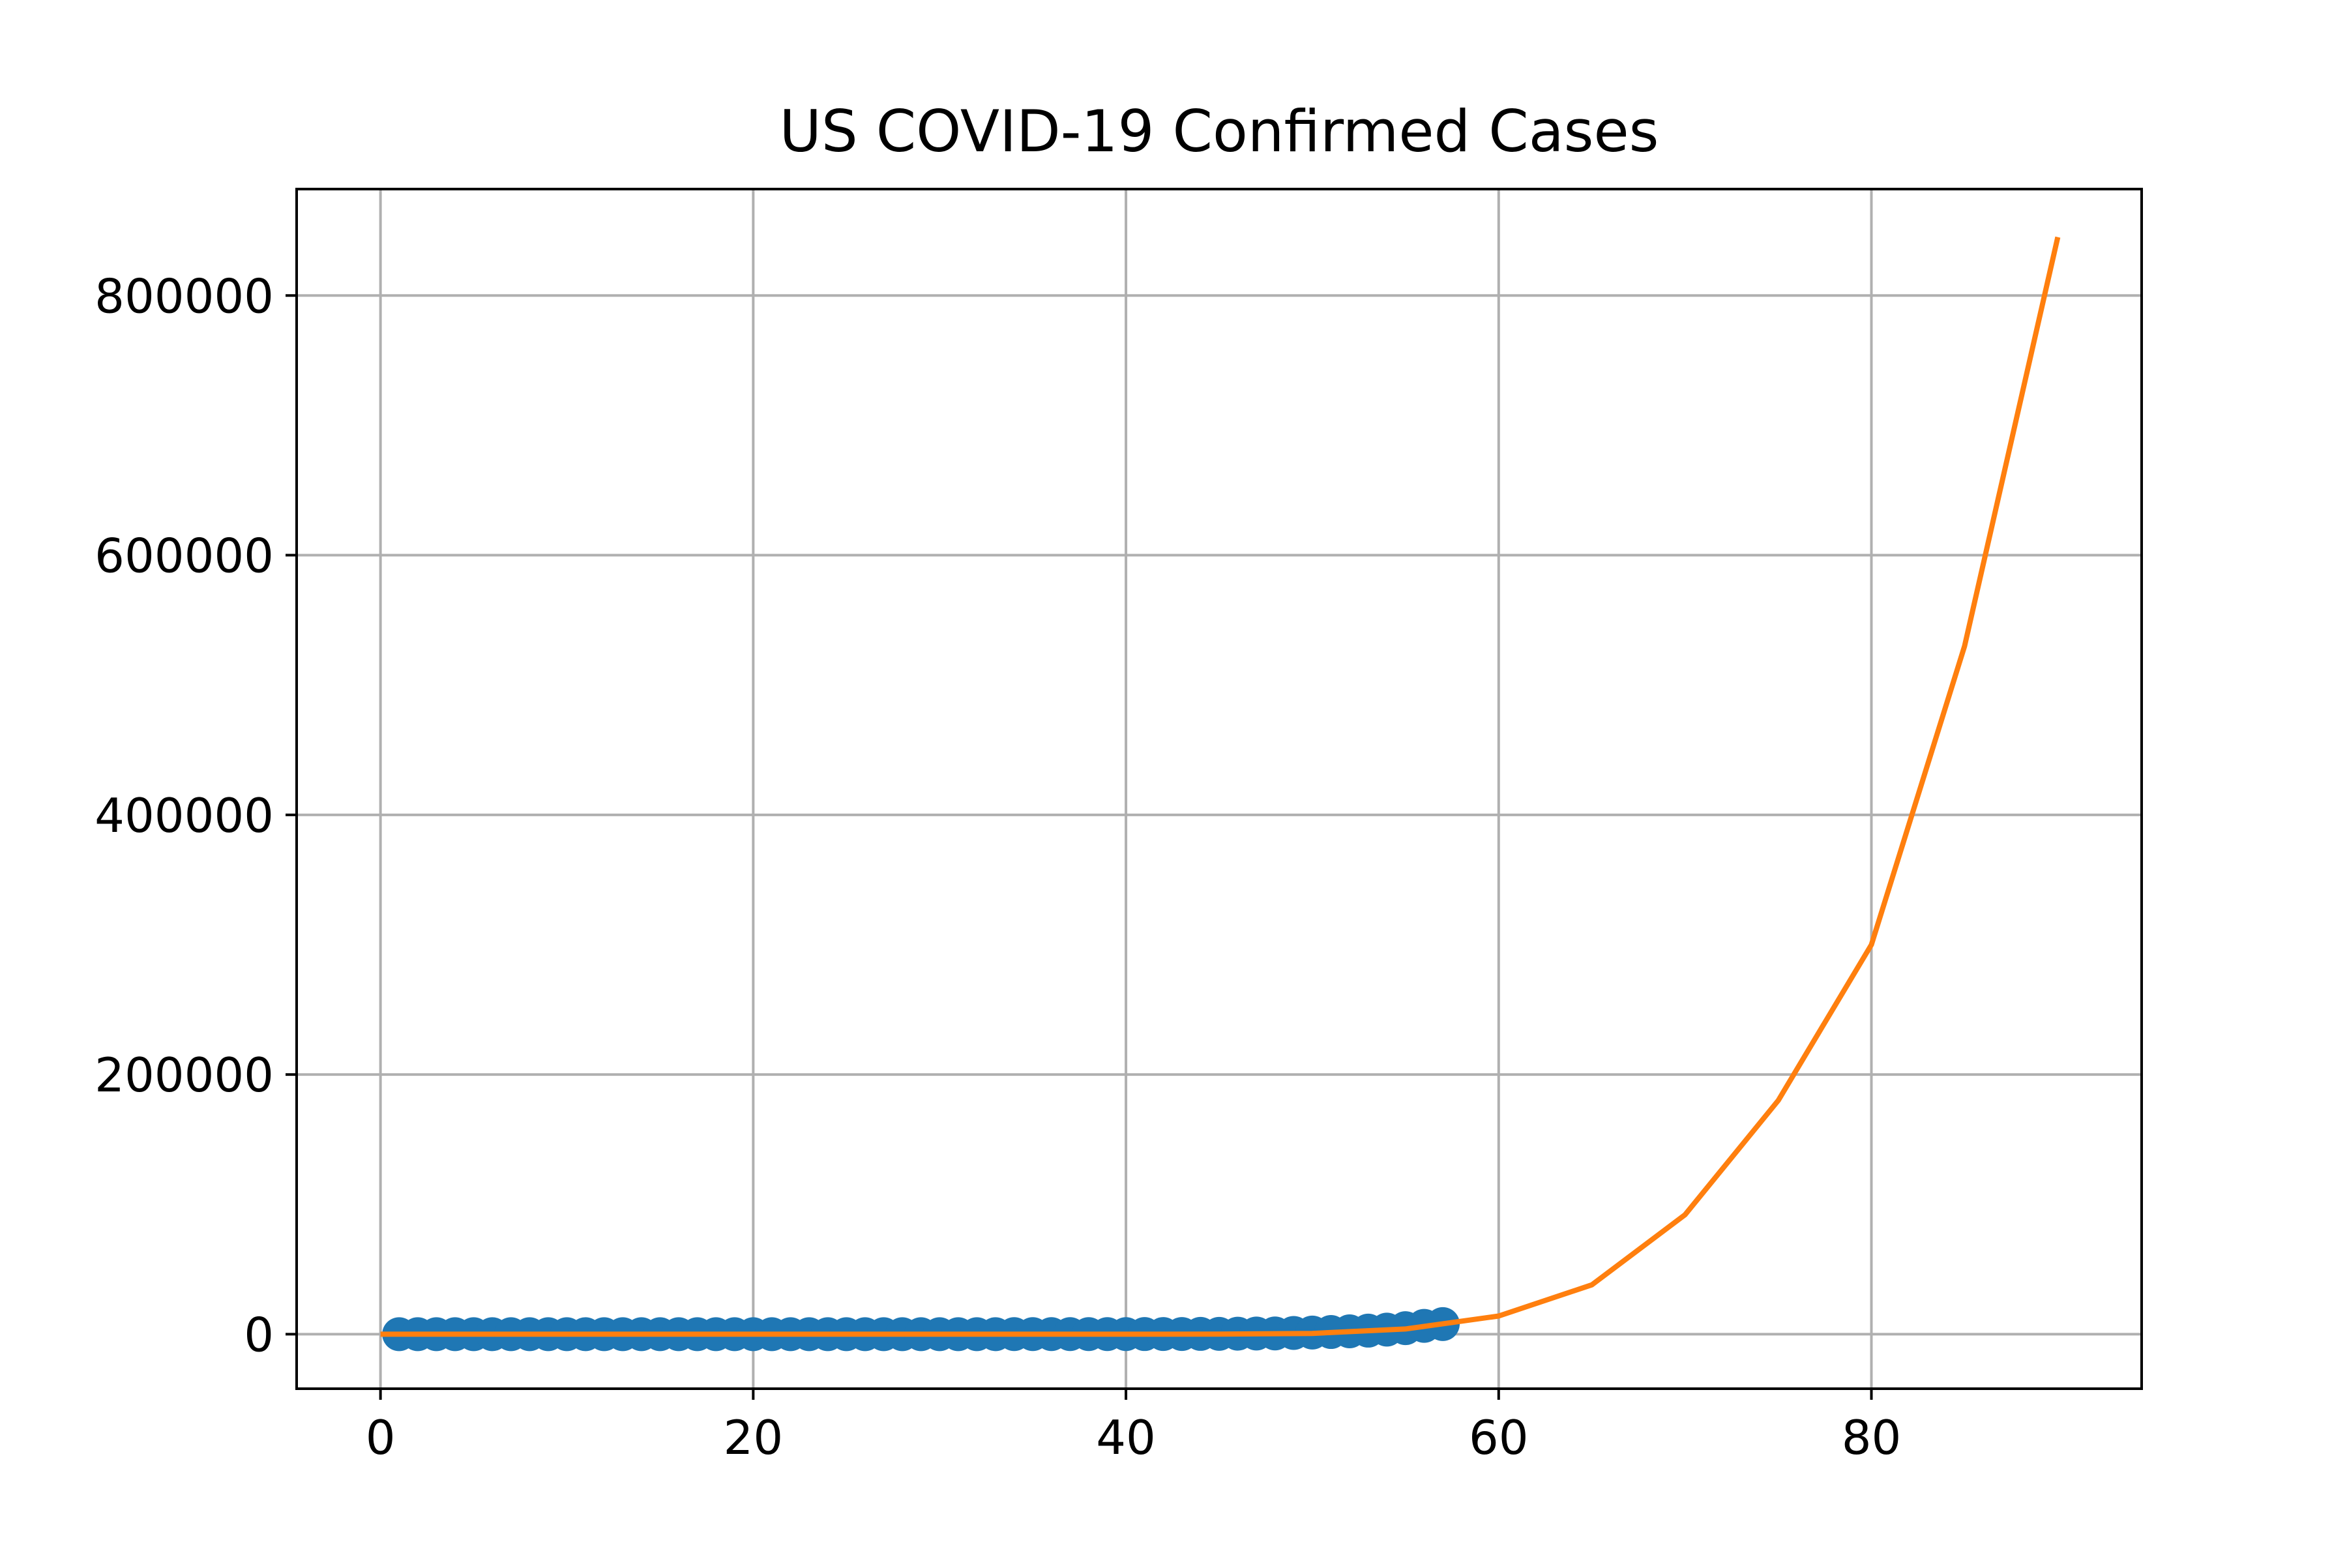 The image size is (2347, 1568). What do you see at coordinates (754, 1438) in the screenshot?
I see `x-tick-label: 20` at bounding box center [754, 1438].